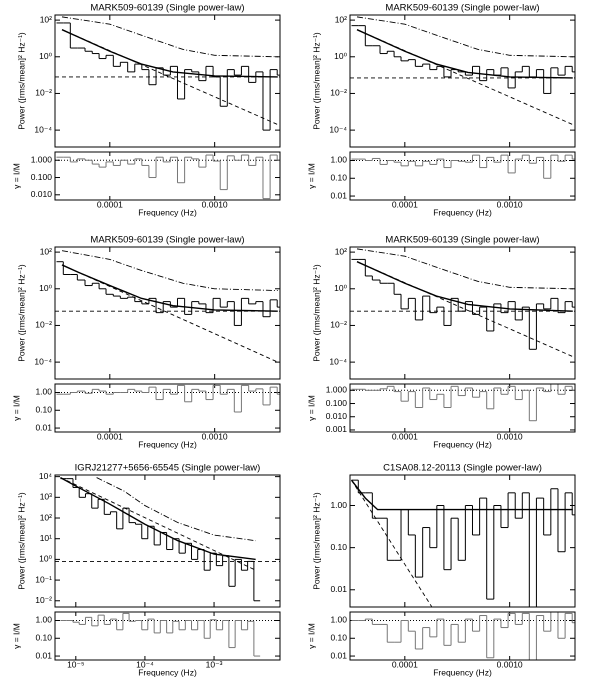 The height and width of the screenshot is (679, 600). I want to click on y-tick-label: 0.001, so click(337, 429).